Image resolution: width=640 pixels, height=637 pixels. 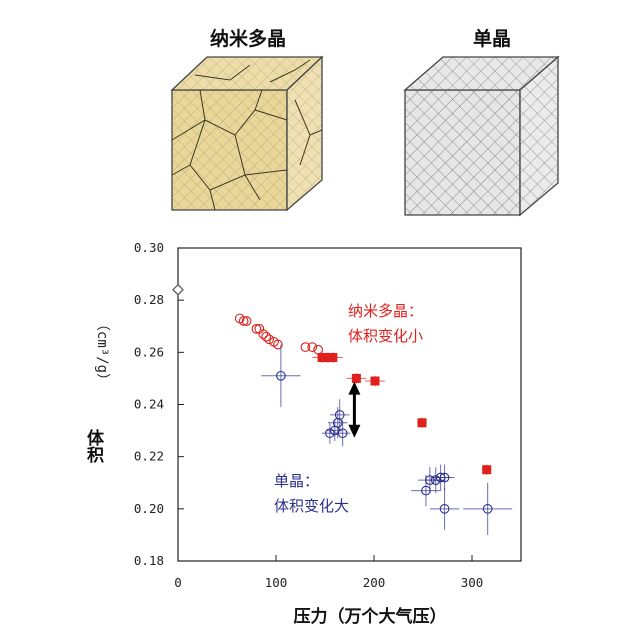 What do you see at coordinates (354, 431) in the screenshot?
I see `arrow-head-down` at bounding box center [354, 431].